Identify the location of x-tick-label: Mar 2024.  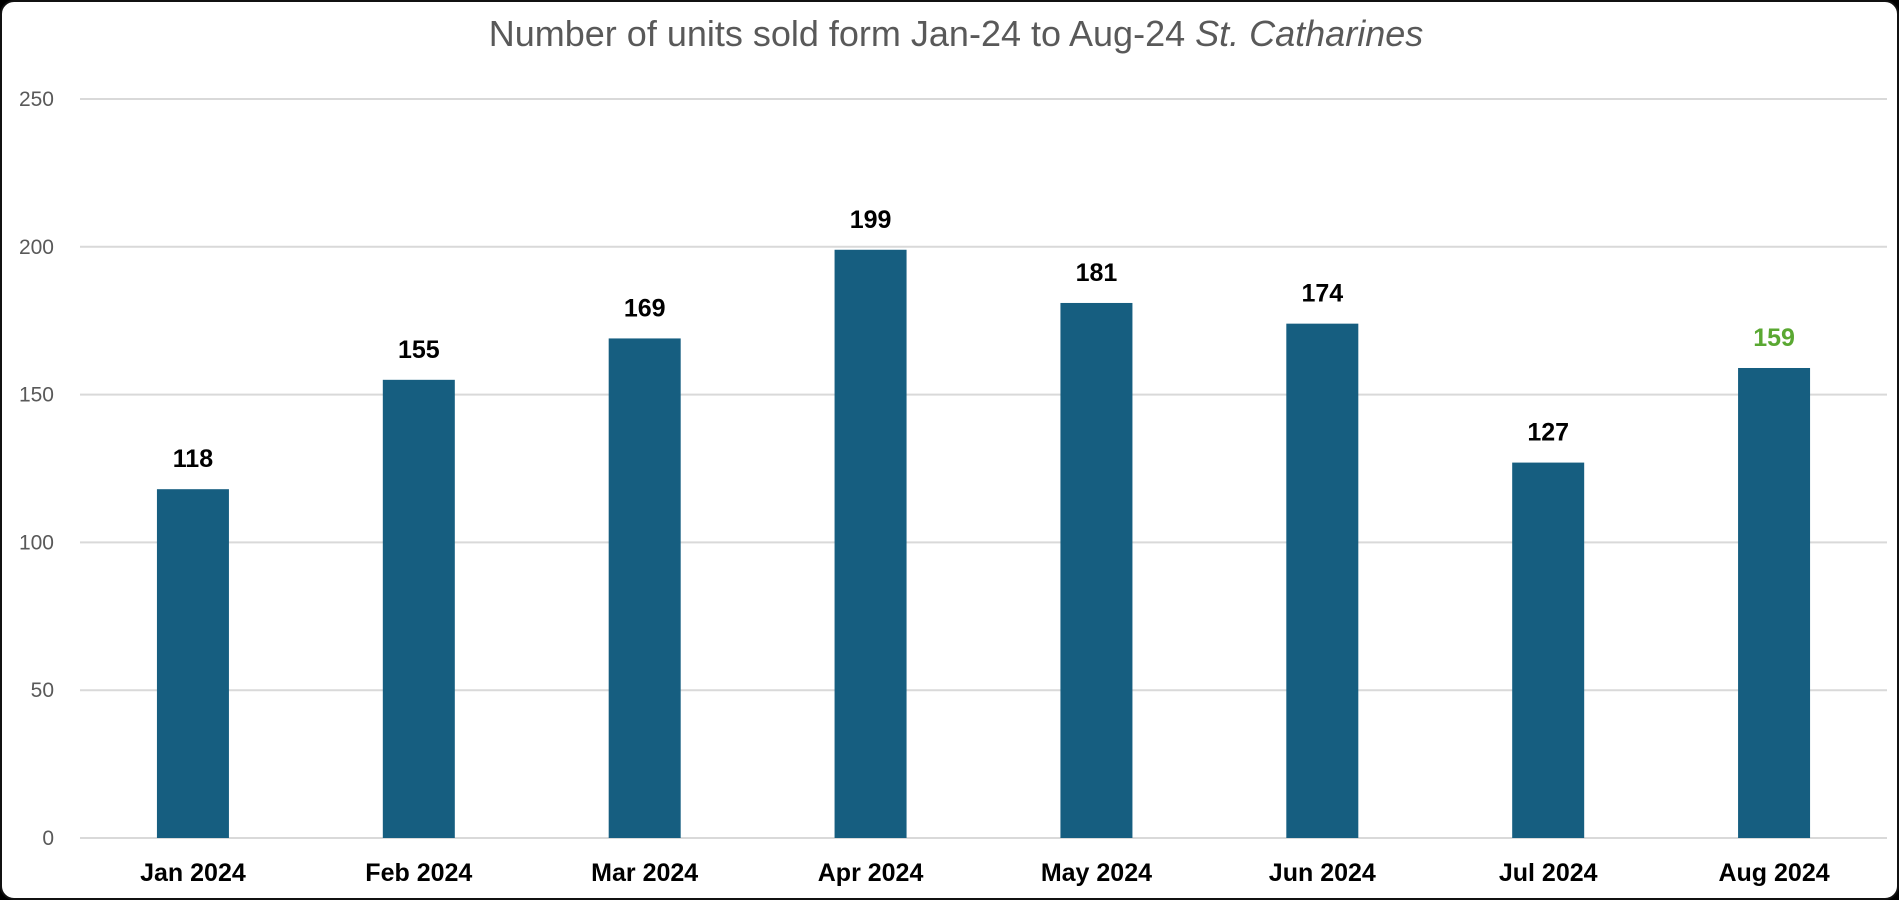
(644, 873).